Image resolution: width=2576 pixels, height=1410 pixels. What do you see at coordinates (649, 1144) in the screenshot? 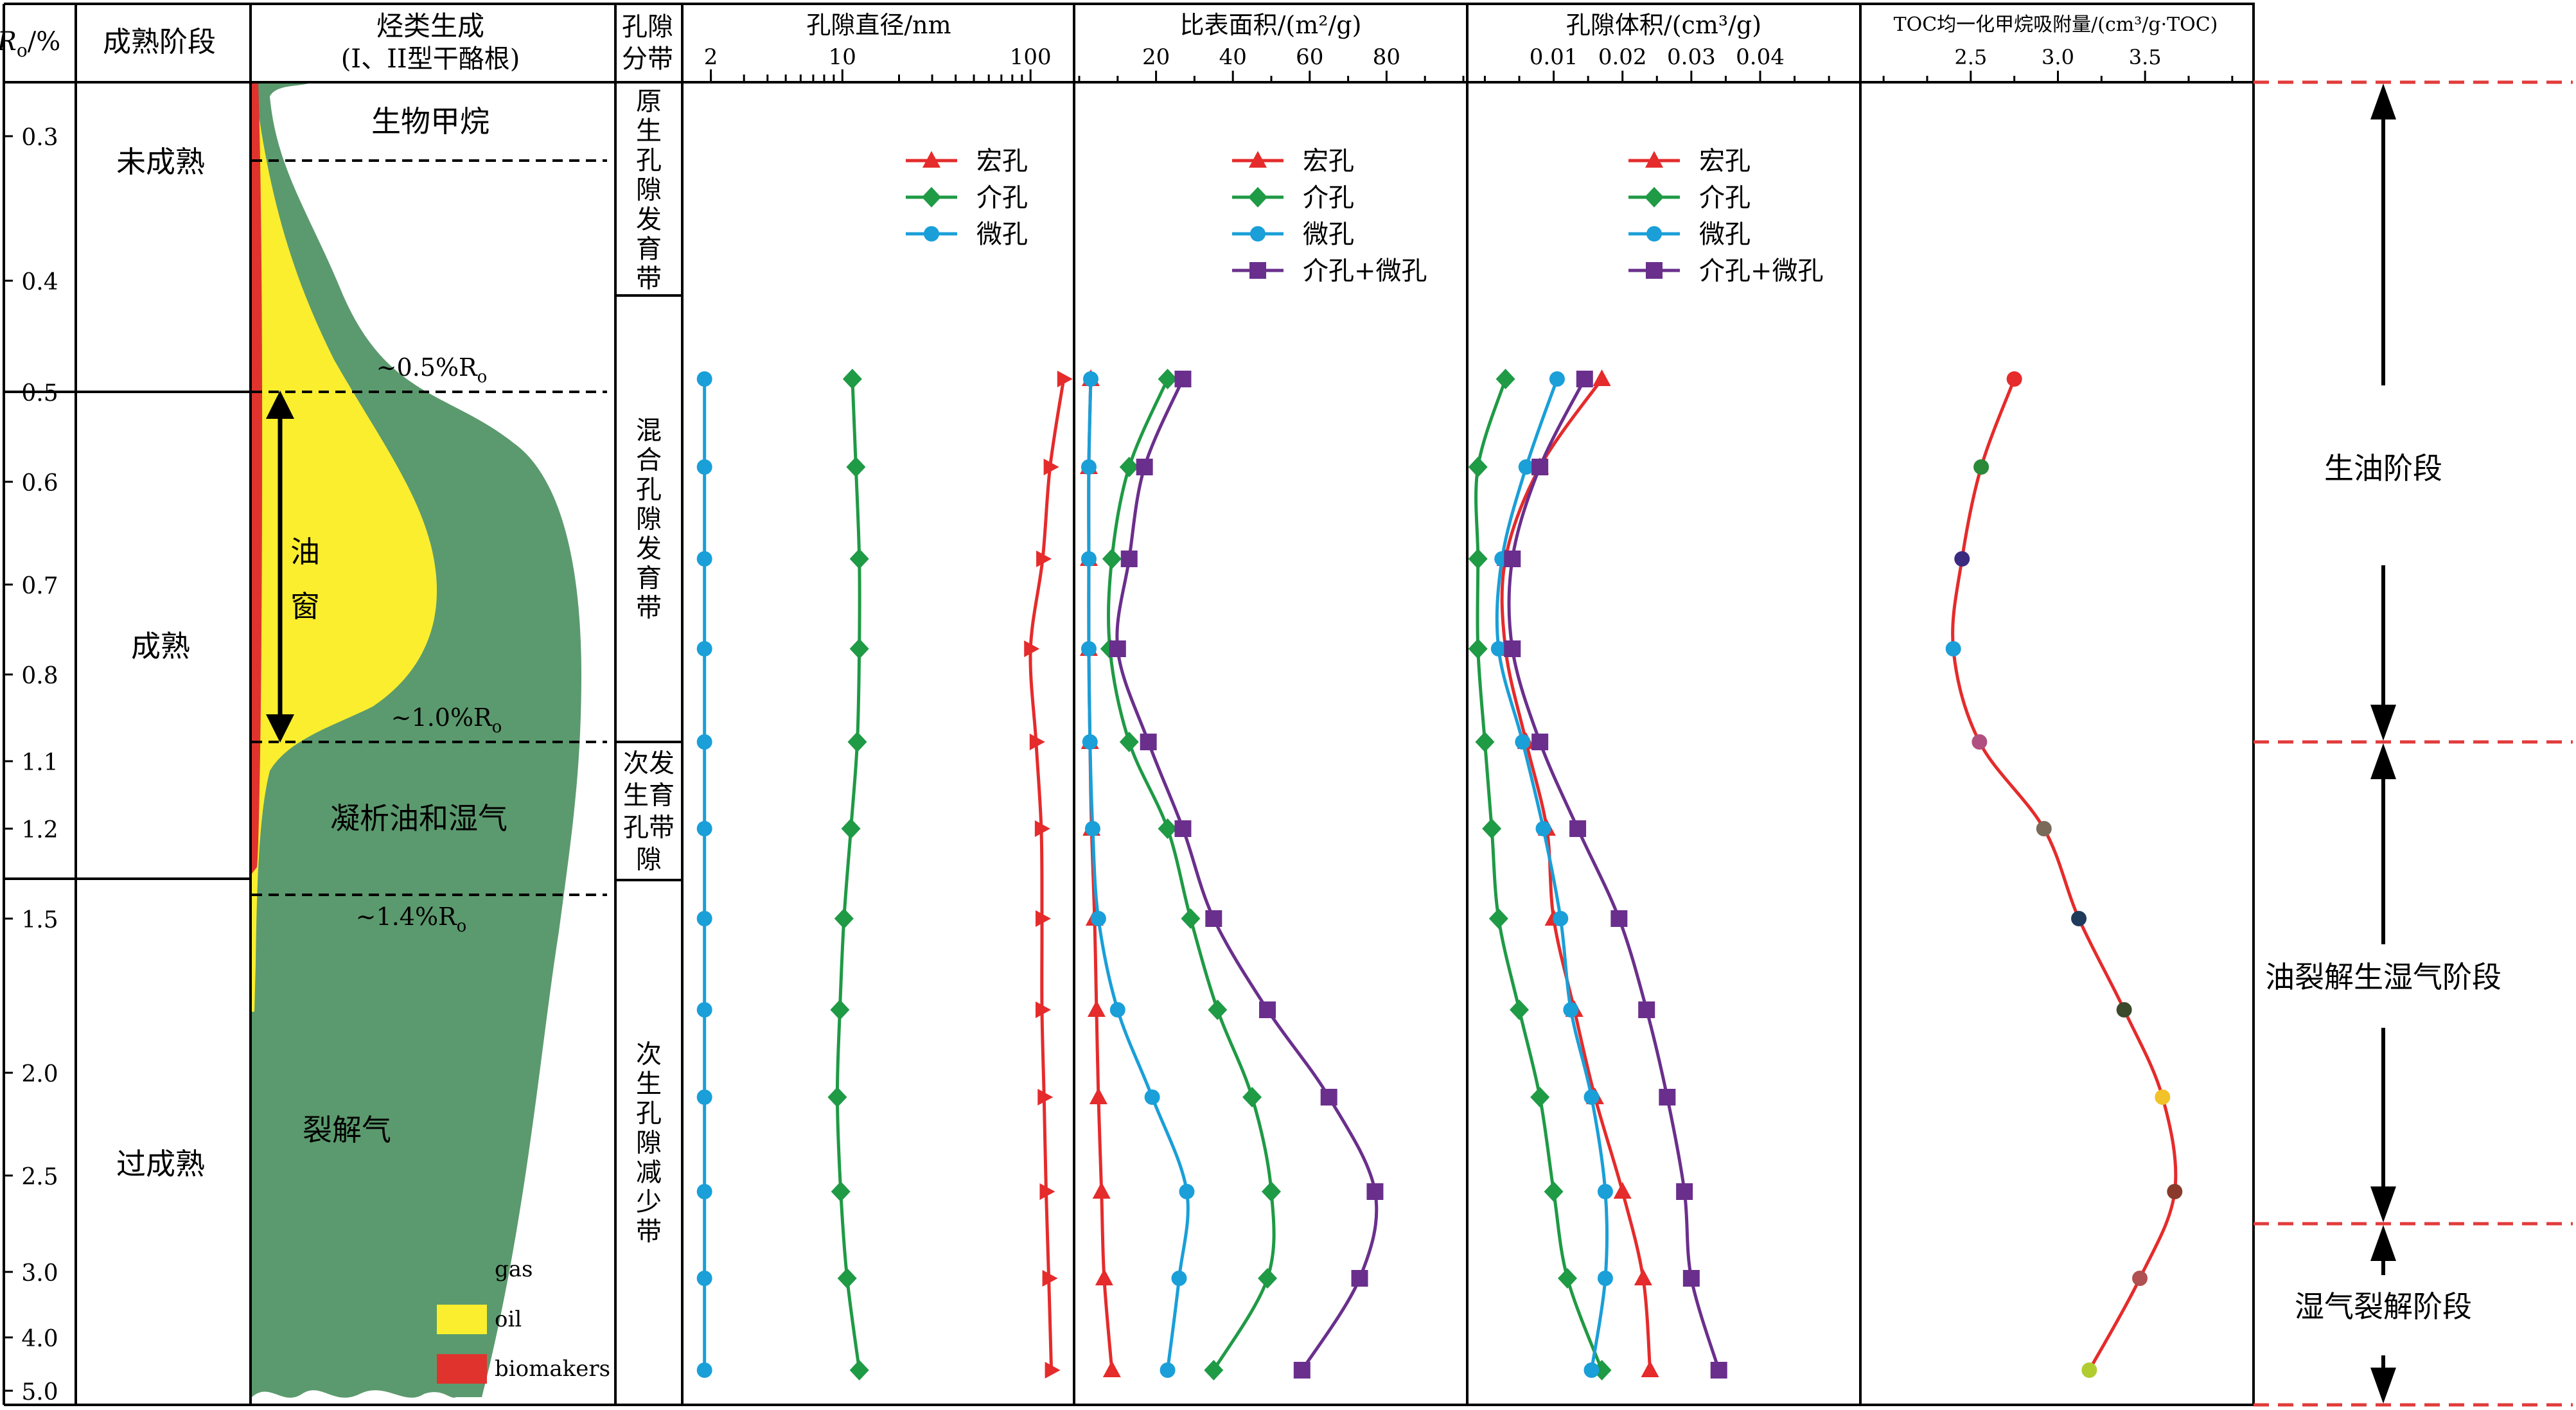
I see `pore-zone-3-char: 隙` at bounding box center [649, 1144].